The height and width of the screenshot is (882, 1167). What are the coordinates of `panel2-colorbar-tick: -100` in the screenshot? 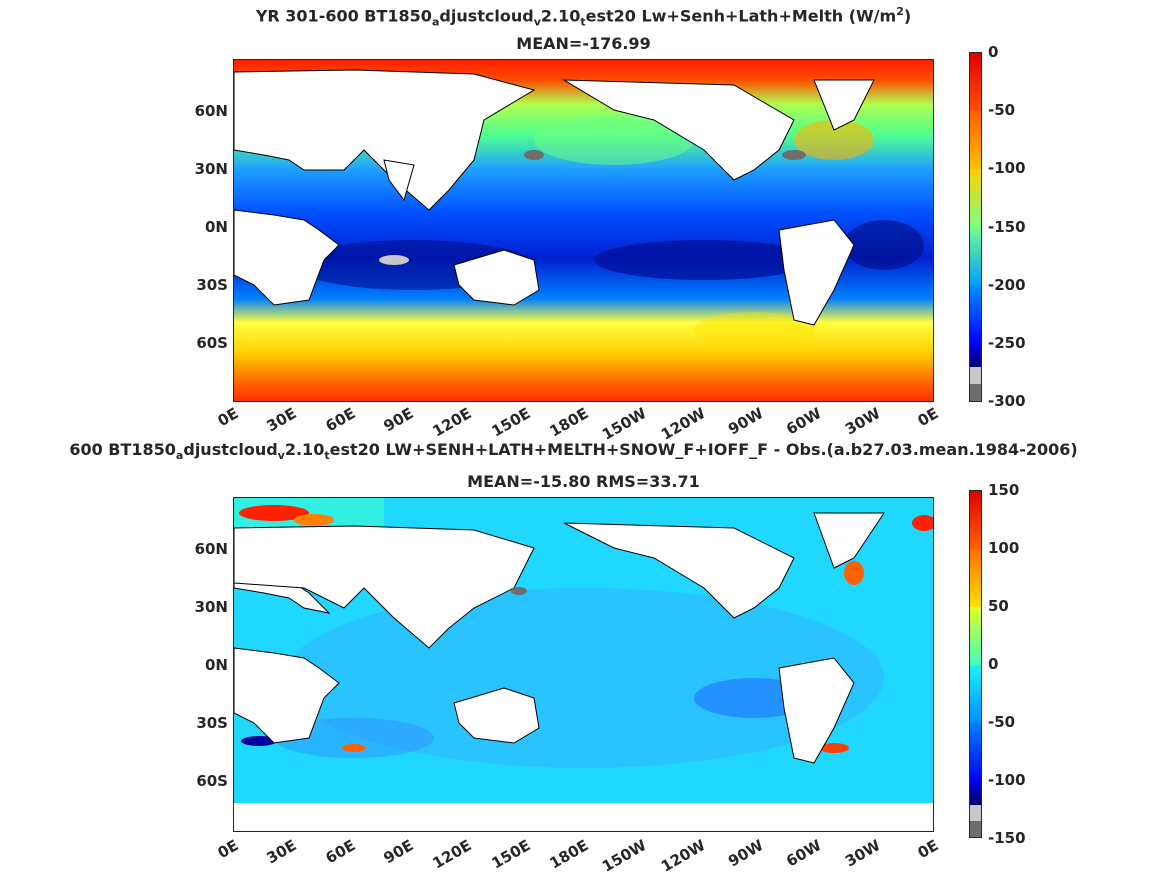 It's located at (1007, 780).